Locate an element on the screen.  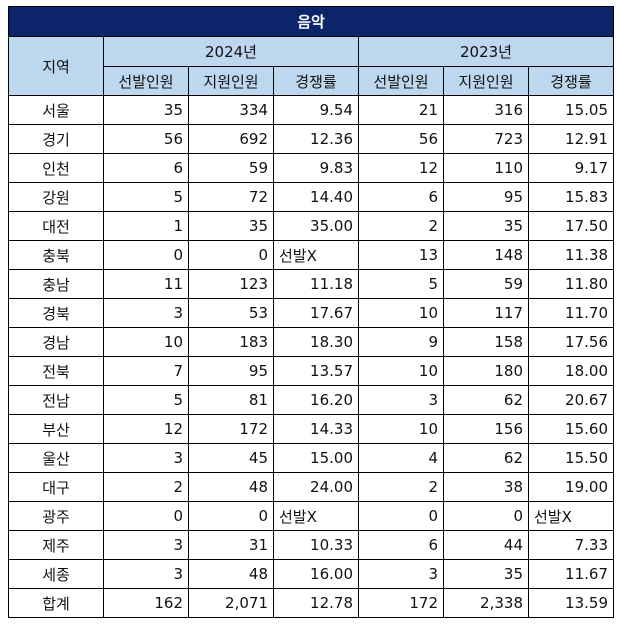
selected-count-2024: 0 is located at coordinates (146, 516).